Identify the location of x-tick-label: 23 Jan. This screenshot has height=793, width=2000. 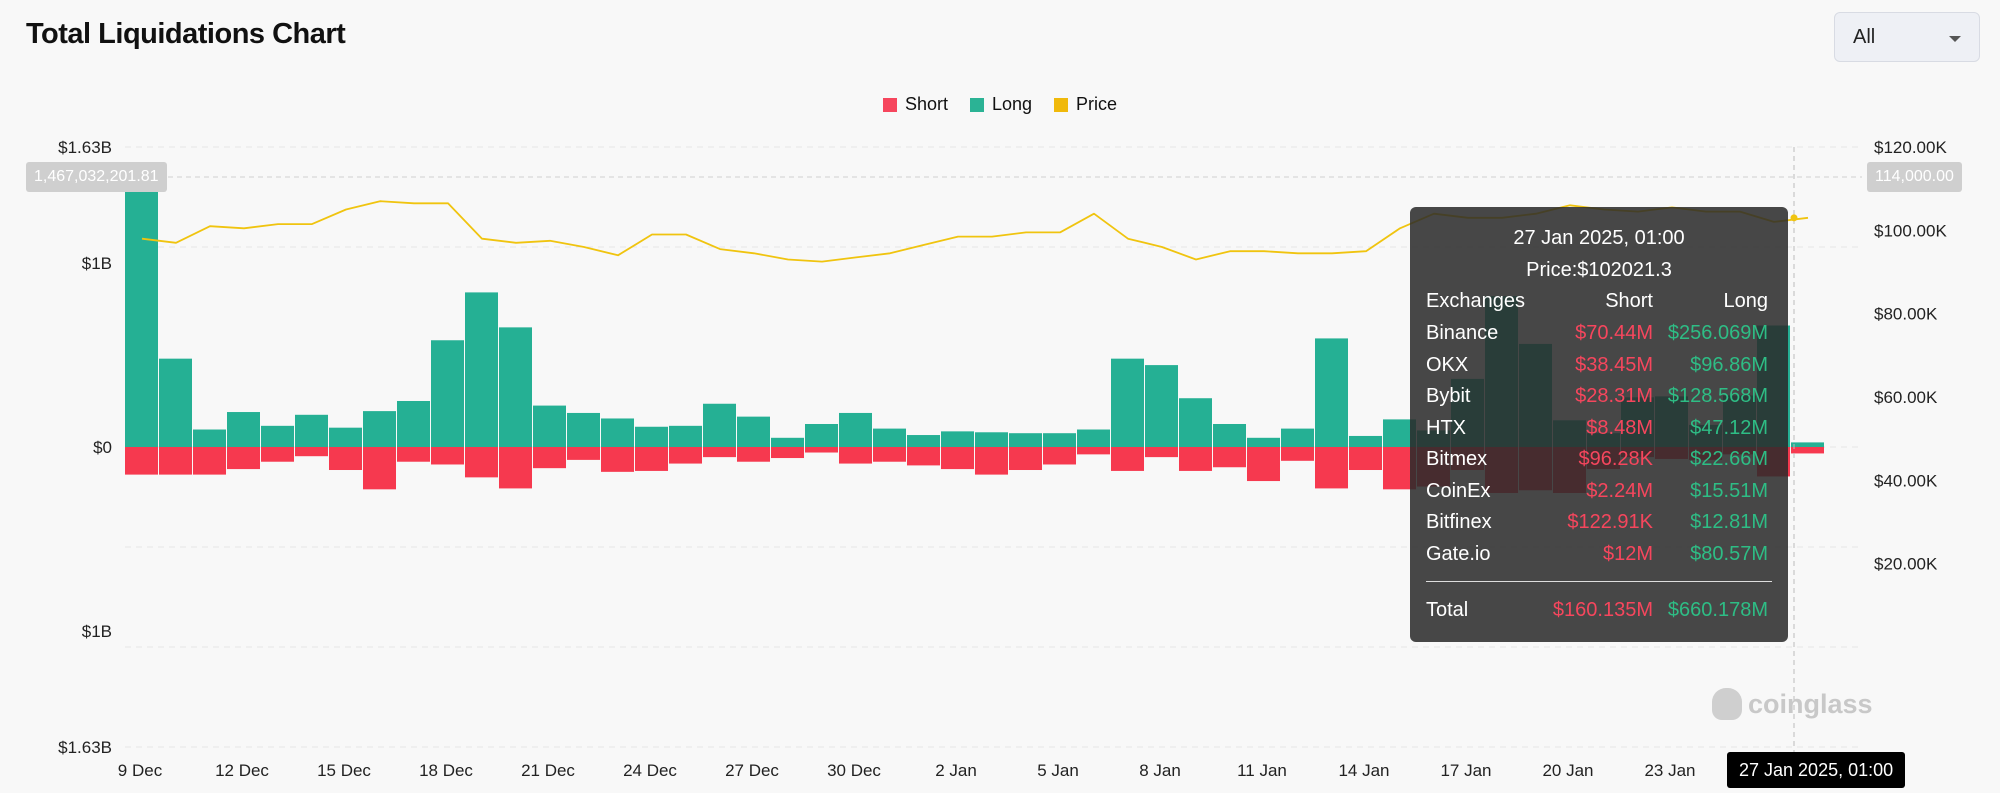
(1669, 770).